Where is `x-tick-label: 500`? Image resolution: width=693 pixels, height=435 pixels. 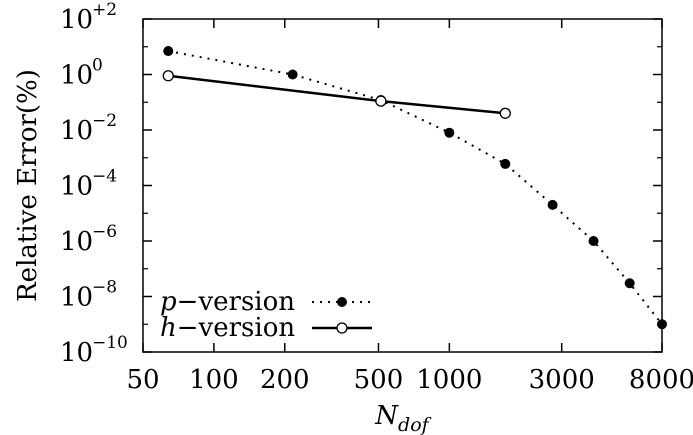
x-tick-label: 500 is located at coordinates (379, 380).